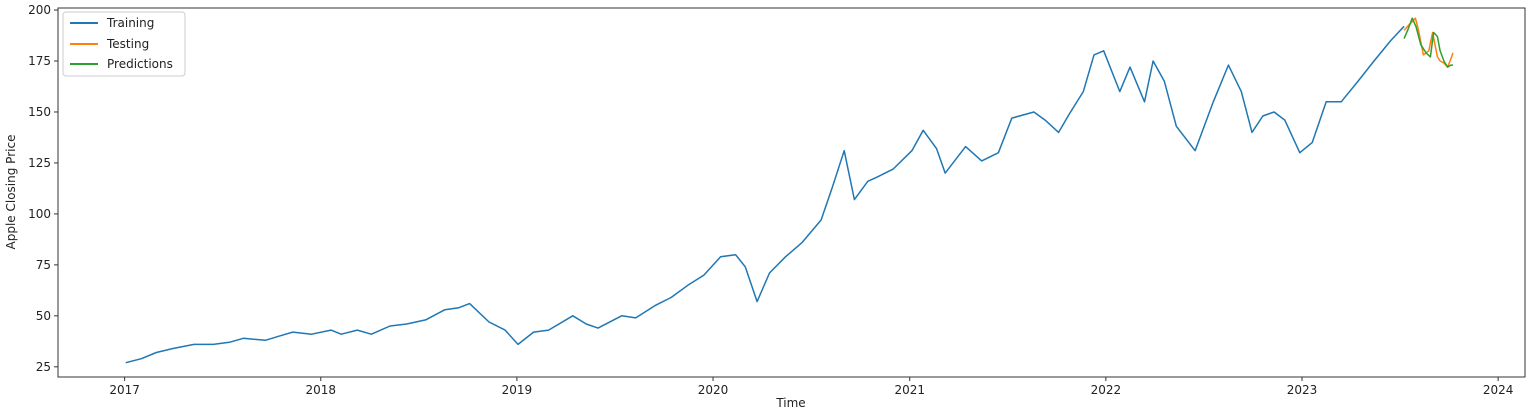 The width and height of the screenshot is (1533, 407). What do you see at coordinates (127, 44) in the screenshot?
I see `legend-label-testing: Testing` at bounding box center [127, 44].